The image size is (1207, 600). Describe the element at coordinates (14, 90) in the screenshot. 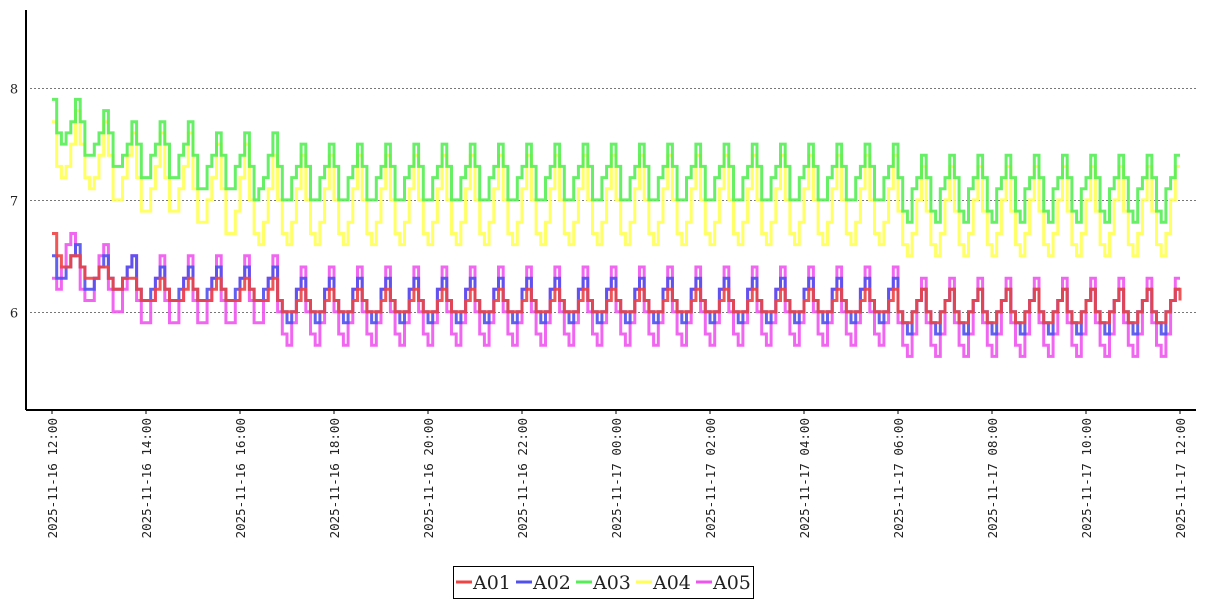

I see `y-tick-label: 8` at that location.